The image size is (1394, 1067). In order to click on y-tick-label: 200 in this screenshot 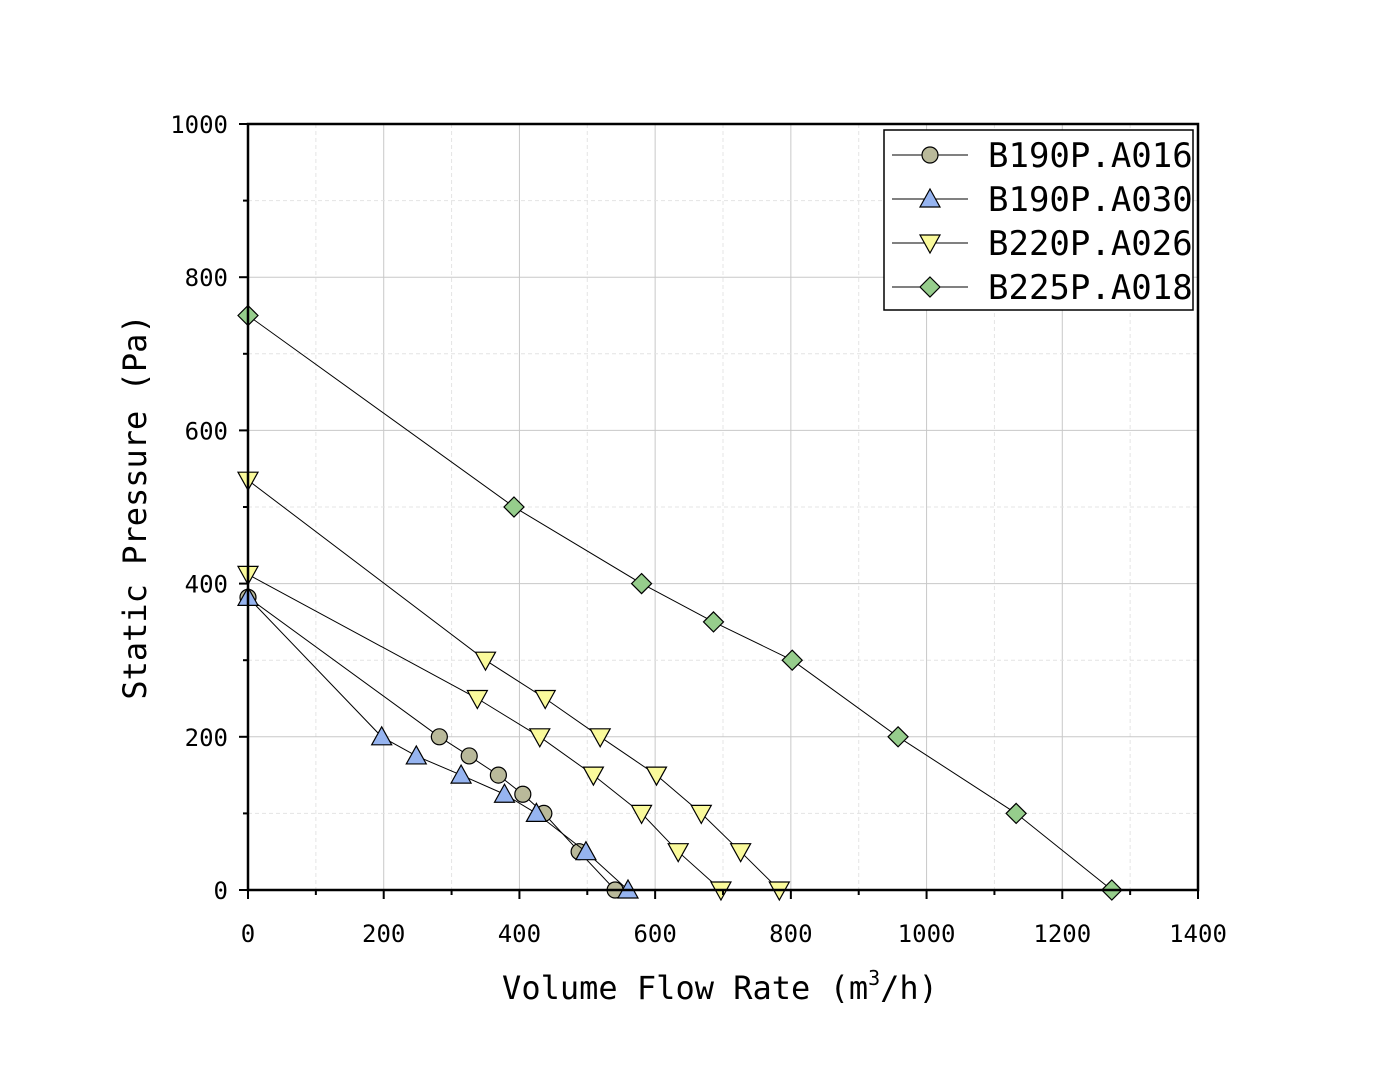, I will do `click(206, 738)`.